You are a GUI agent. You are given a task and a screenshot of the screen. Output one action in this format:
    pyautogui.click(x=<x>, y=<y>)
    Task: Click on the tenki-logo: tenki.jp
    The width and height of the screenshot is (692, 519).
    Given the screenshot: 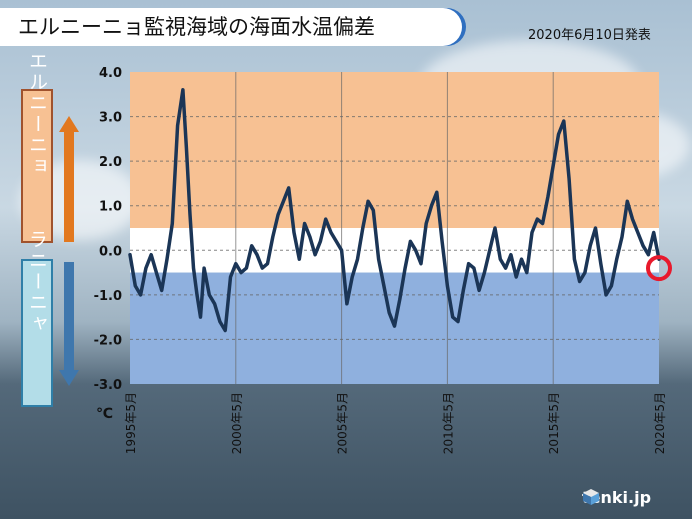 What is the action you would take?
    pyautogui.click(x=616, y=497)
    